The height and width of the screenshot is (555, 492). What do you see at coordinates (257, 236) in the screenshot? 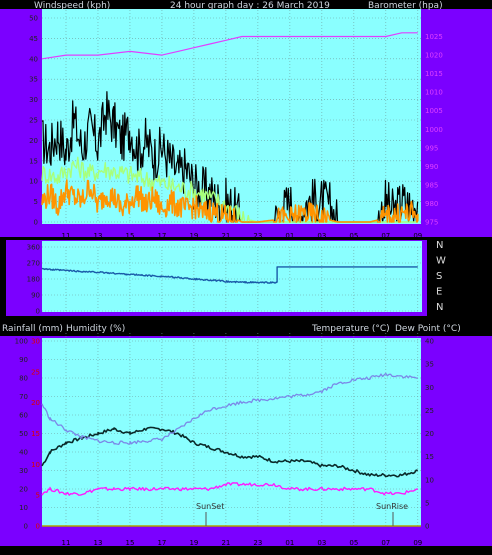
I see `wind-x-tick: 23` at bounding box center [257, 236].